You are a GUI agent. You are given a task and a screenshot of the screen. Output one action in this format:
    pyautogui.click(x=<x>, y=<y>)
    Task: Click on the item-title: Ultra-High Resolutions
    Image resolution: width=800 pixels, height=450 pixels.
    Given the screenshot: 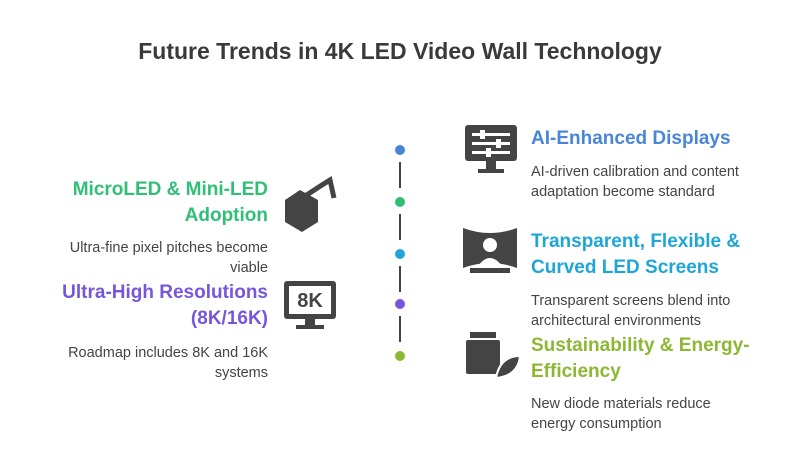 What is the action you would take?
    pyautogui.click(x=165, y=292)
    